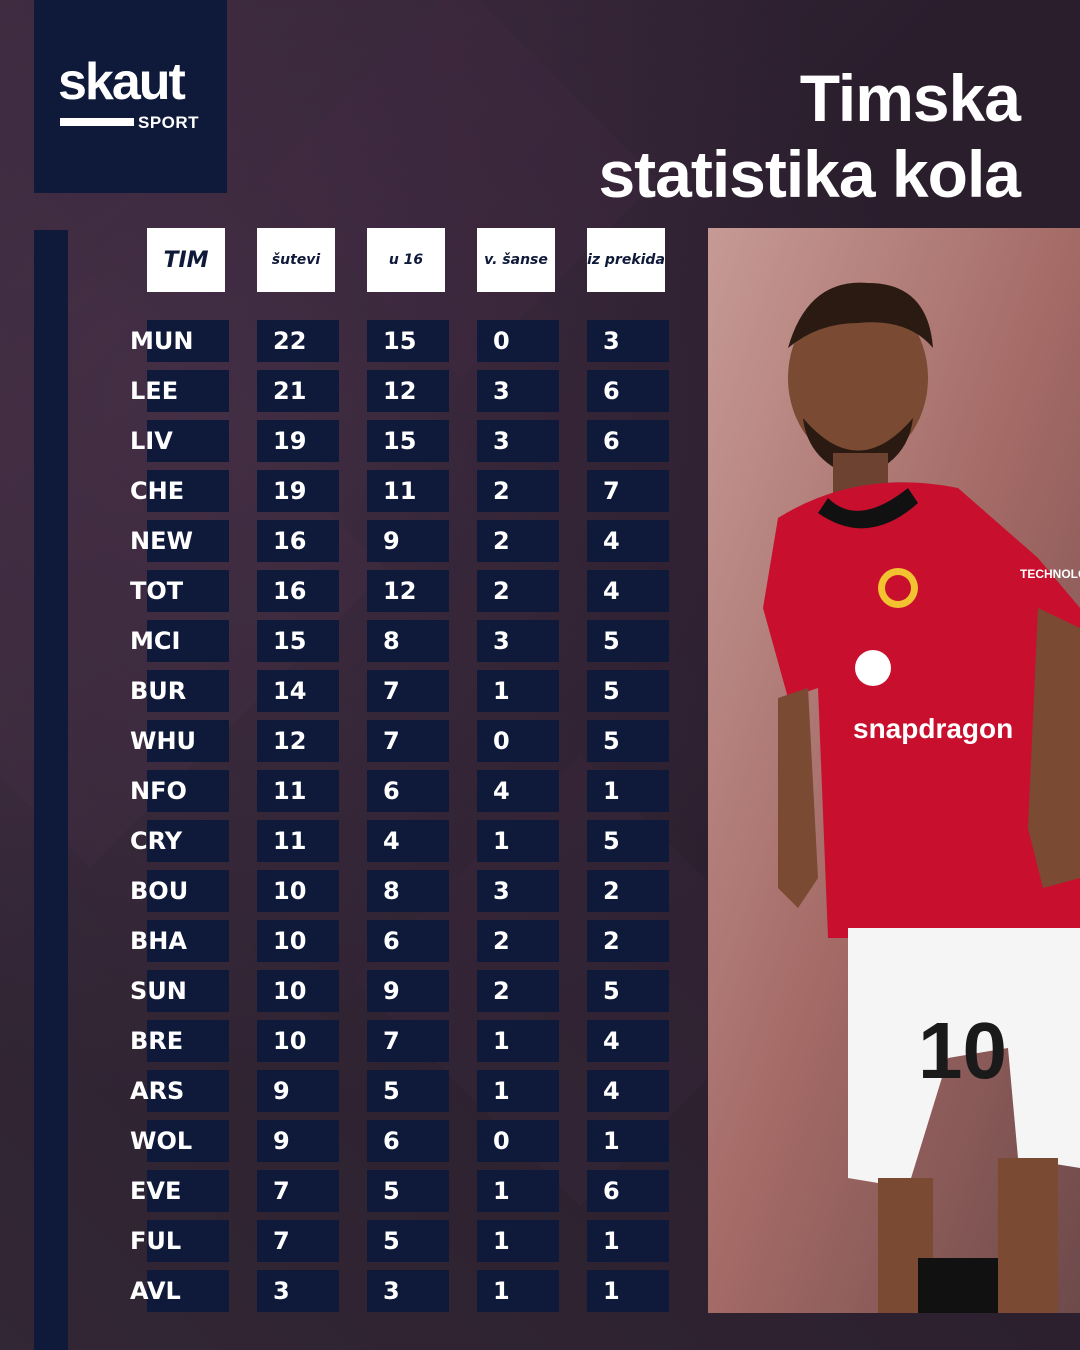 This screenshot has width=1080, height=1350. I want to click on cell-shots: 12, so click(298, 741).